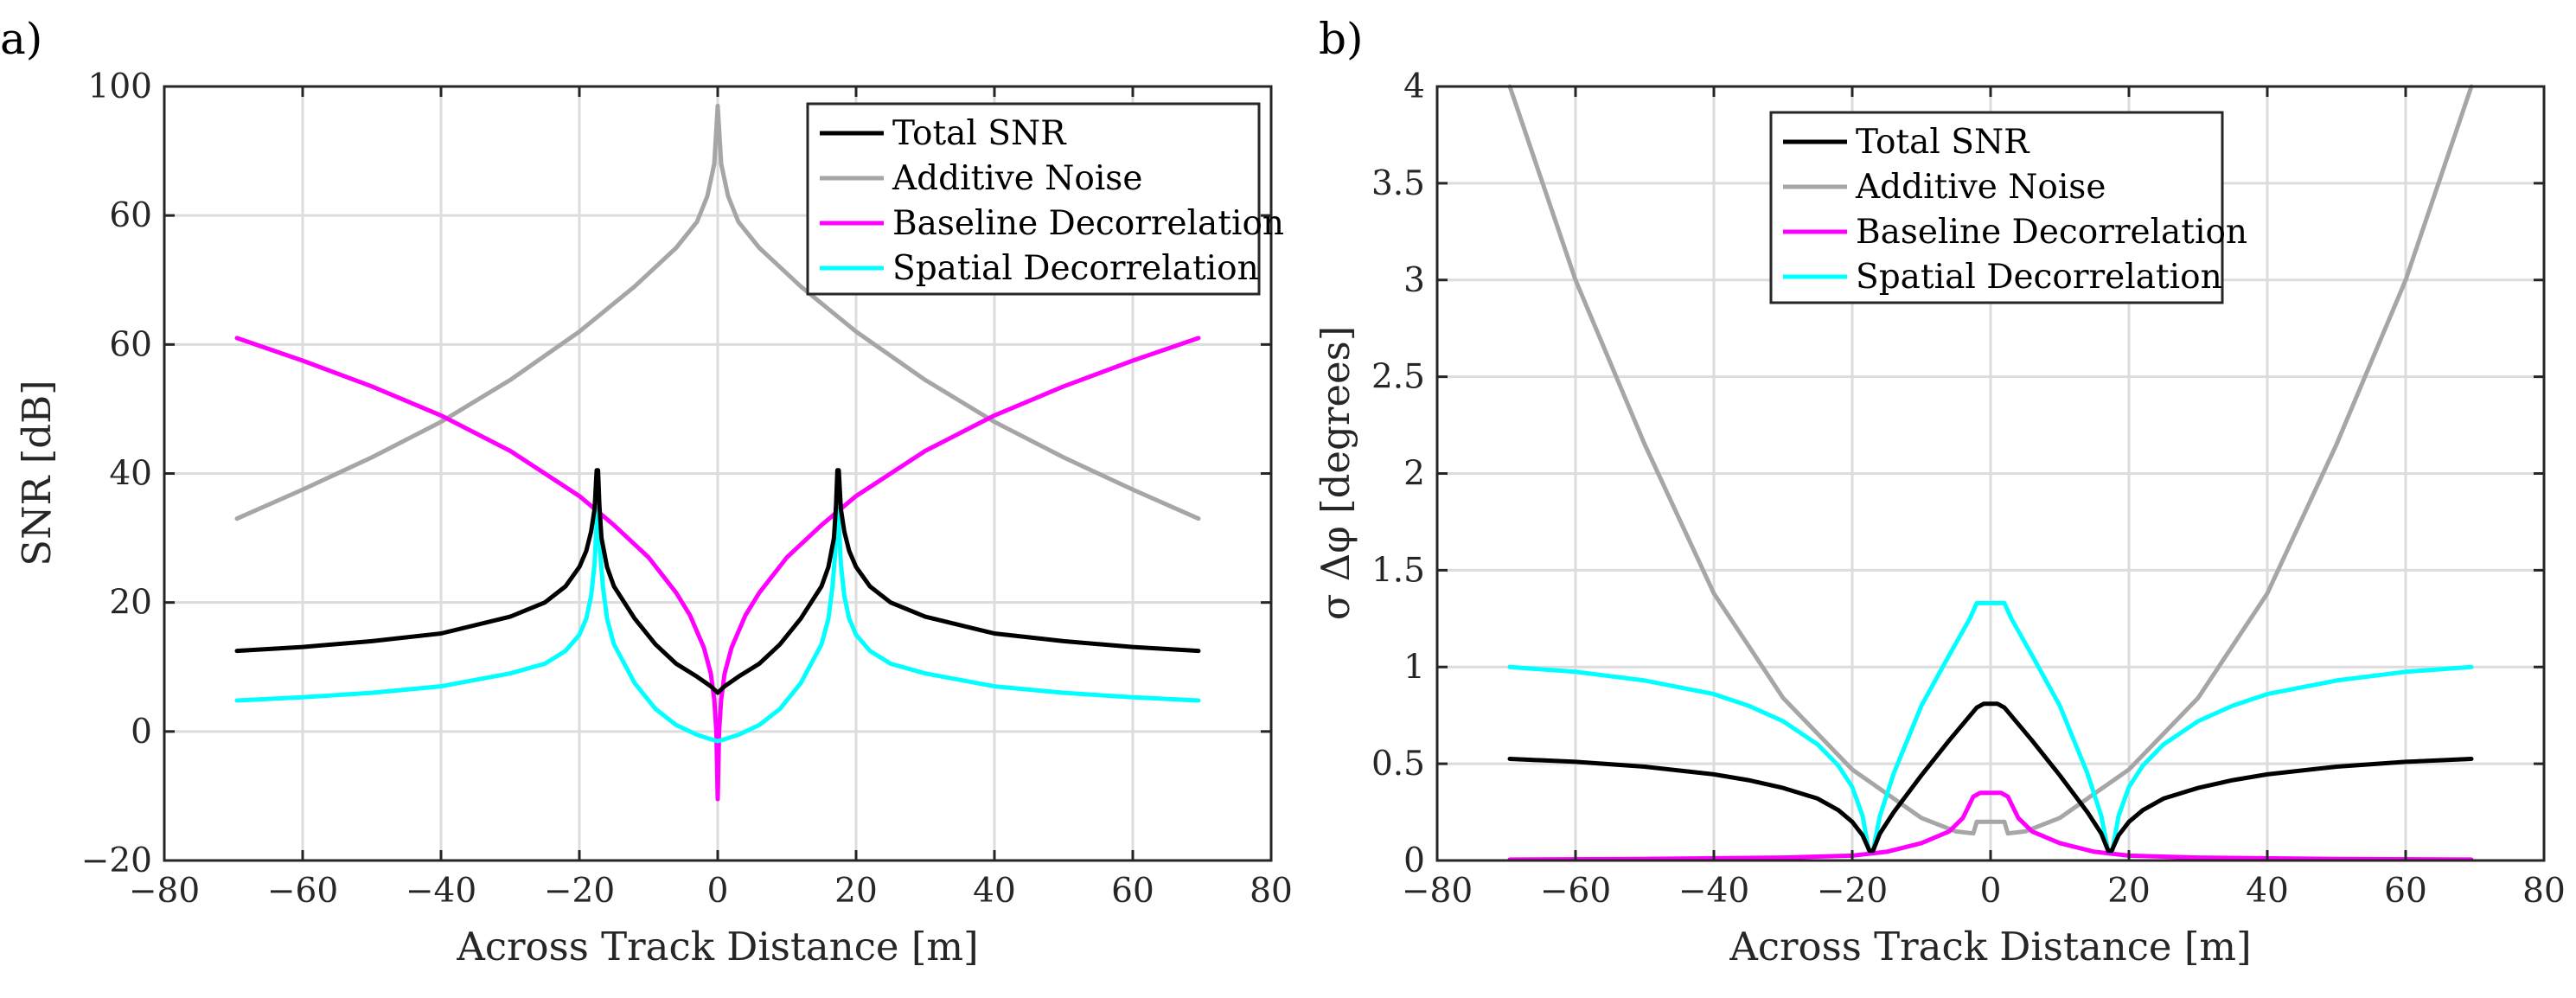 Image resolution: width=2576 pixels, height=998 pixels. Describe the element at coordinates (1033, 199) in the screenshot. I see `panel-a-legend-box` at that location.